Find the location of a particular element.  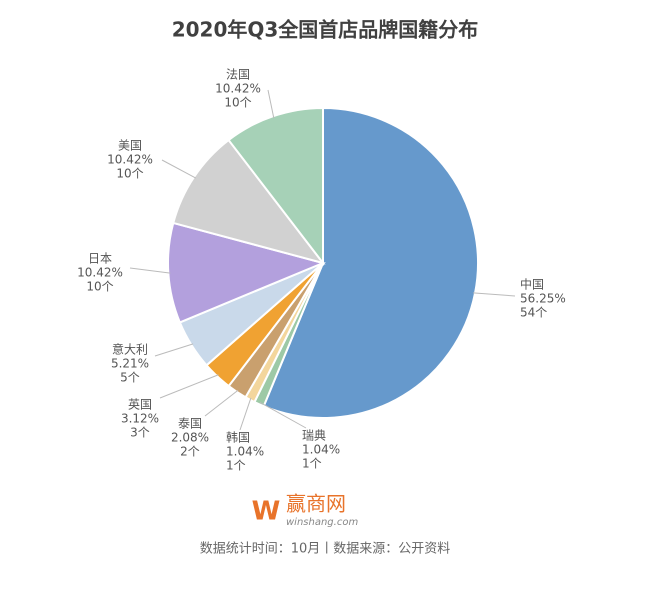

slice-percent: 2.08% is located at coordinates (190, 438).